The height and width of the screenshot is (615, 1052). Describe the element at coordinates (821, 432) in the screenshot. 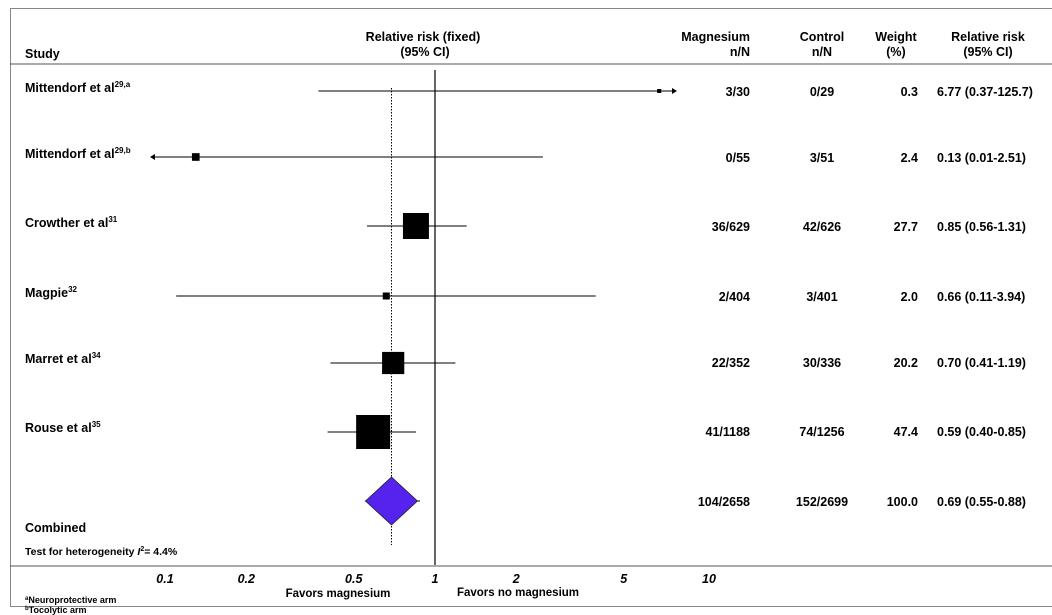

I see `control-count: 74/1256` at that location.